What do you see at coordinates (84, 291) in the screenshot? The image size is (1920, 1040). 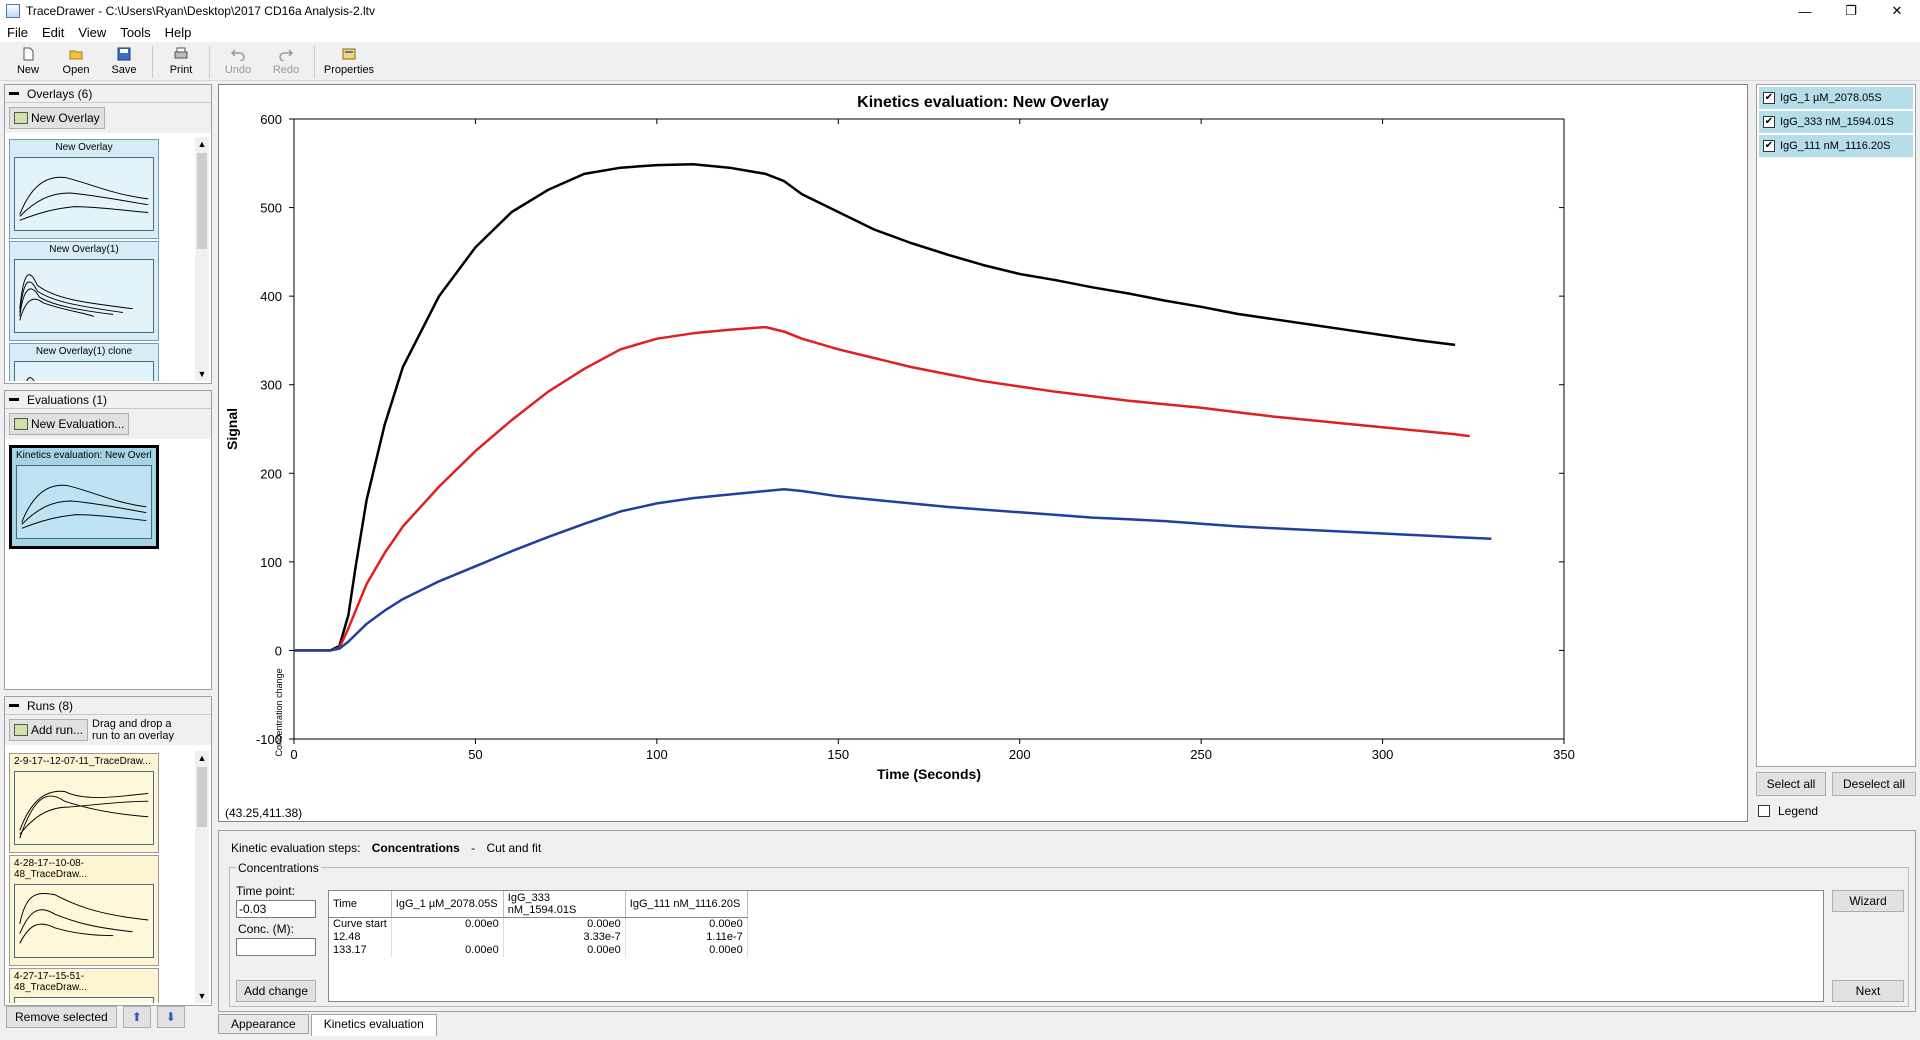 I see `overlay-thumb: New Overlay(1)` at bounding box center [84, 291].